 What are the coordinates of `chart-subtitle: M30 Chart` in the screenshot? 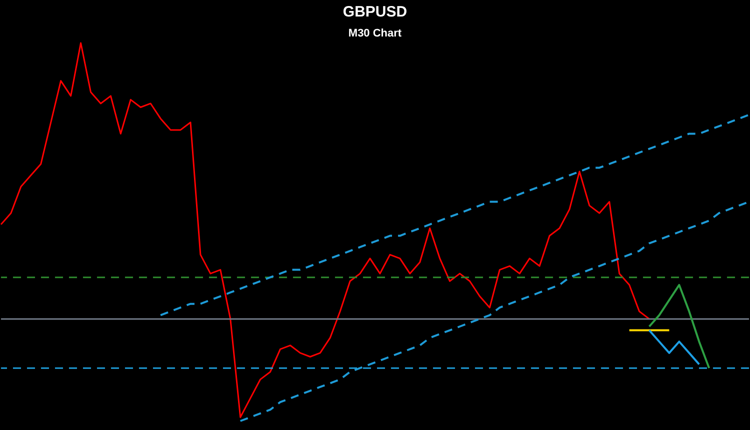 It's located at (375, 33).